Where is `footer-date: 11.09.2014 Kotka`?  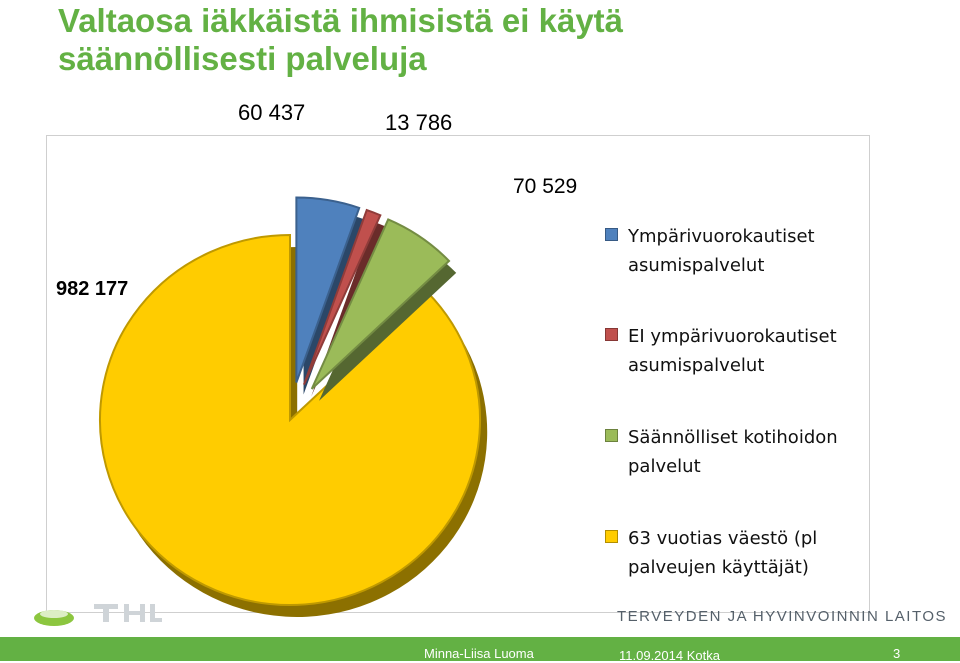 footer-date: 11.09.2014 Kotka is located at coordinates (669, 655).